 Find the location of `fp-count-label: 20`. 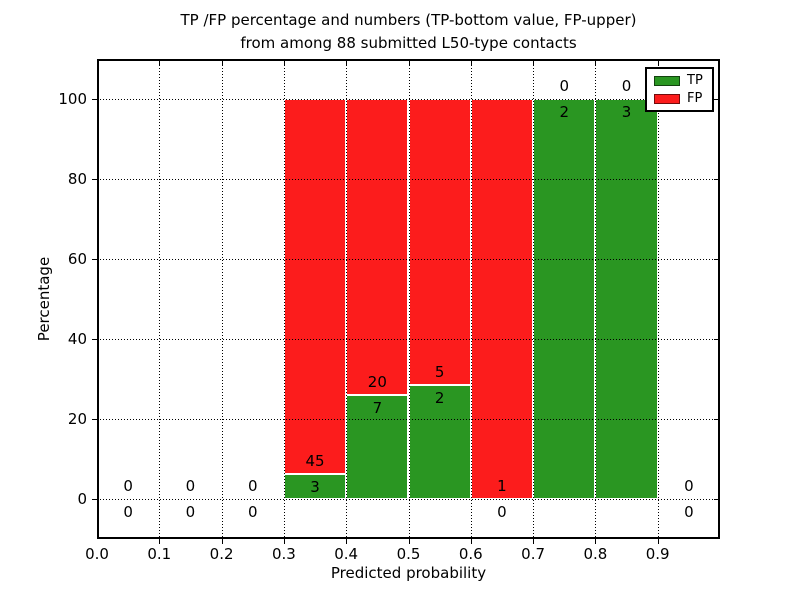

fp-count-label: 20 is located at coordinates (377, 382).